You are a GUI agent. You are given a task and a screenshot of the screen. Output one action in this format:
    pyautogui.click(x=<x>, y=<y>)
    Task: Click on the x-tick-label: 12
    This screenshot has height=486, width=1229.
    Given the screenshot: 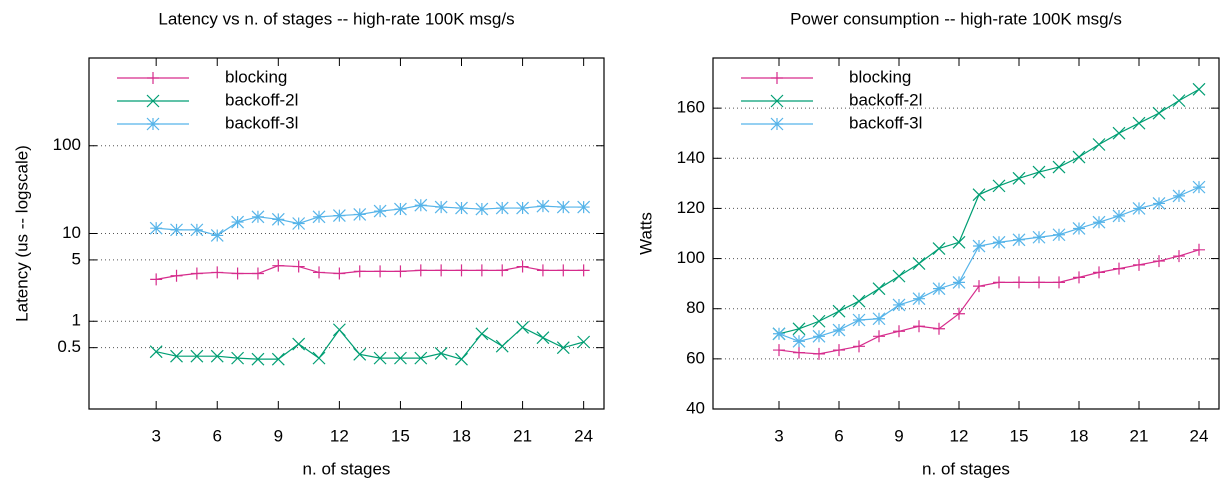 What is the action you would take?
    pyautogui.click(x=339, y=435)
    